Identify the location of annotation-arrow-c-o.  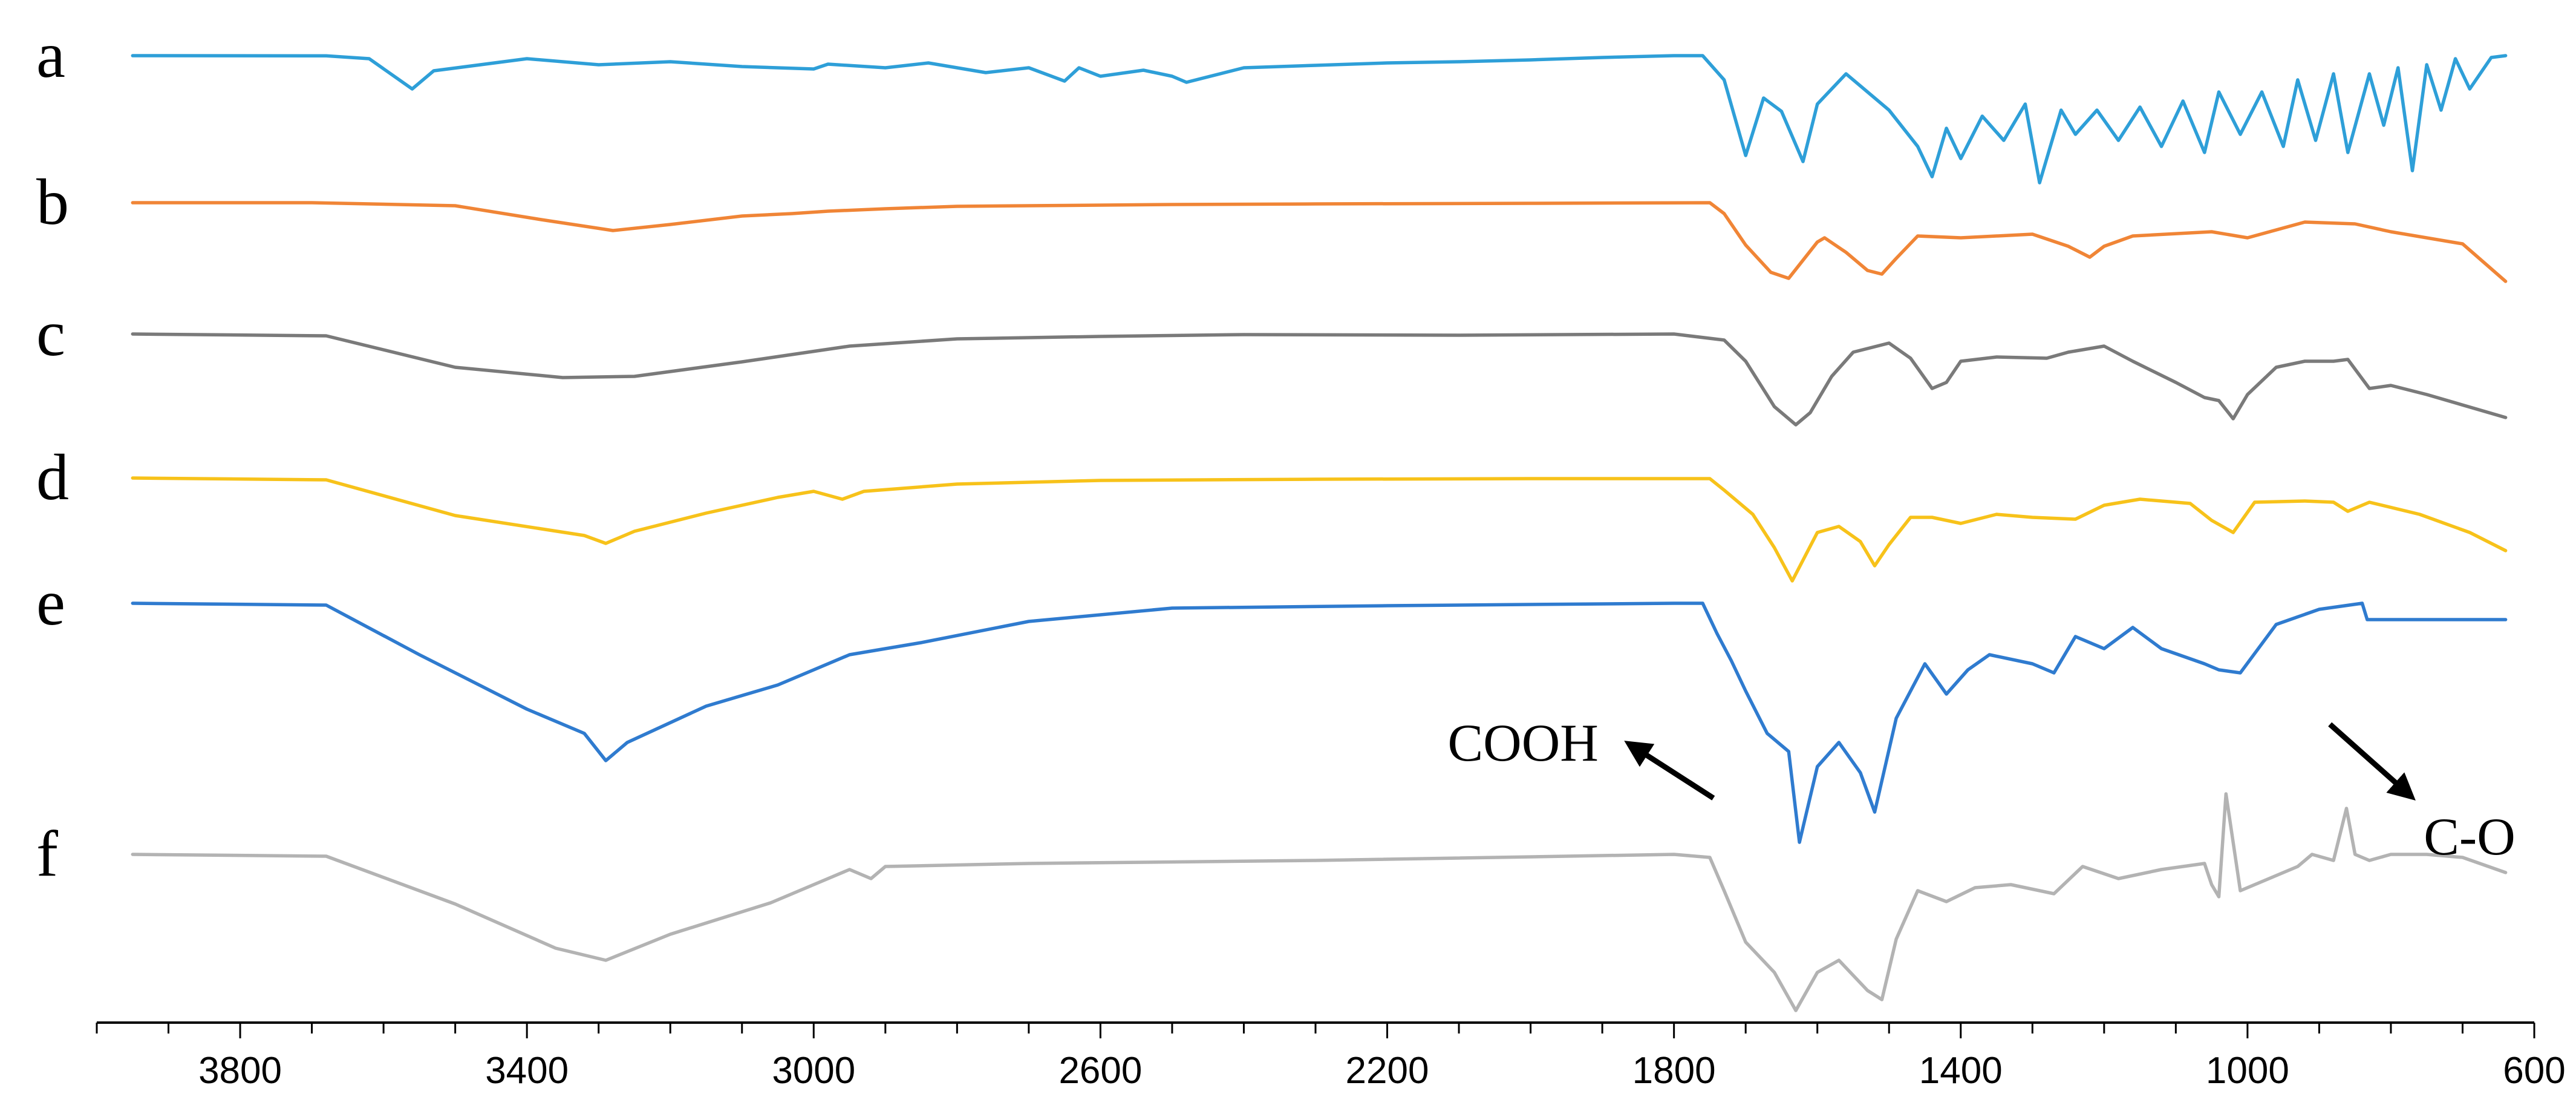
(2372, 761).